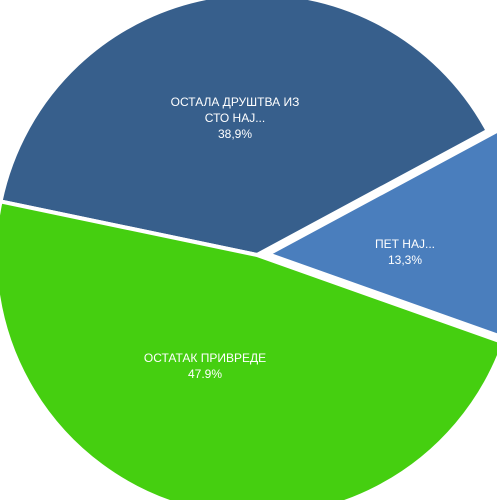 The image size is (497, 500). I want to click on slice-label-line-1: ОСТАЛА ДРУШТВА ИЗ, so click(235, 102).